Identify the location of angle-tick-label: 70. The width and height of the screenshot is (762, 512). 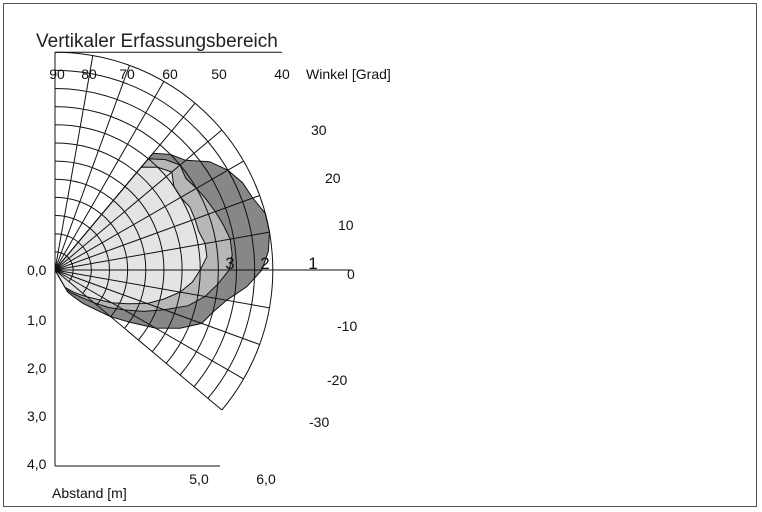
(127, 74).